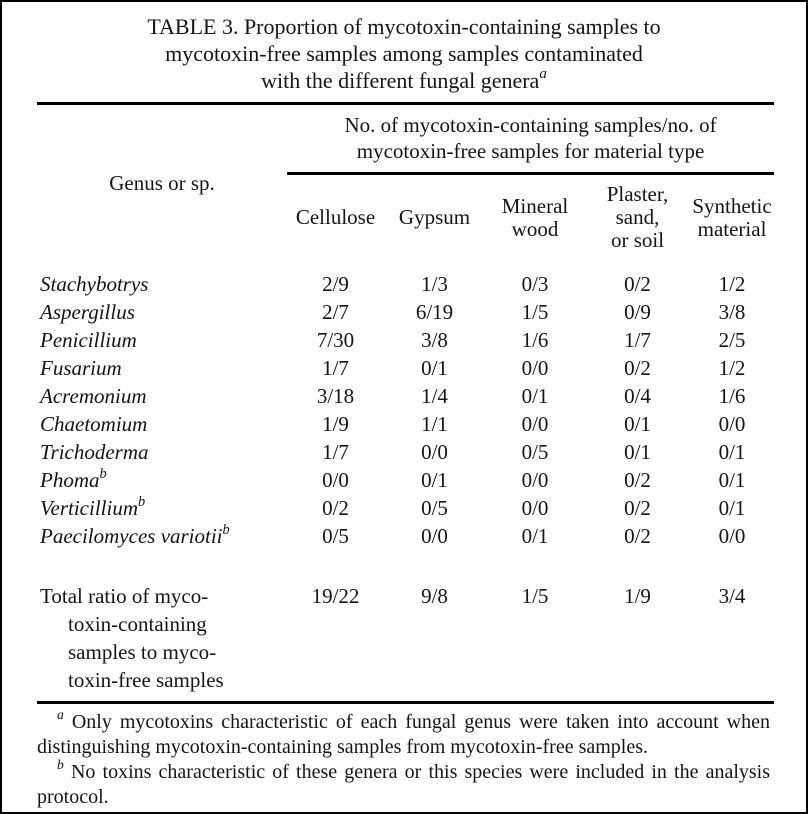  What do you see at coordinates (88, 340) in the screenshot?
I see `genus-name: Penicillium` at bounding box center [88, 340].